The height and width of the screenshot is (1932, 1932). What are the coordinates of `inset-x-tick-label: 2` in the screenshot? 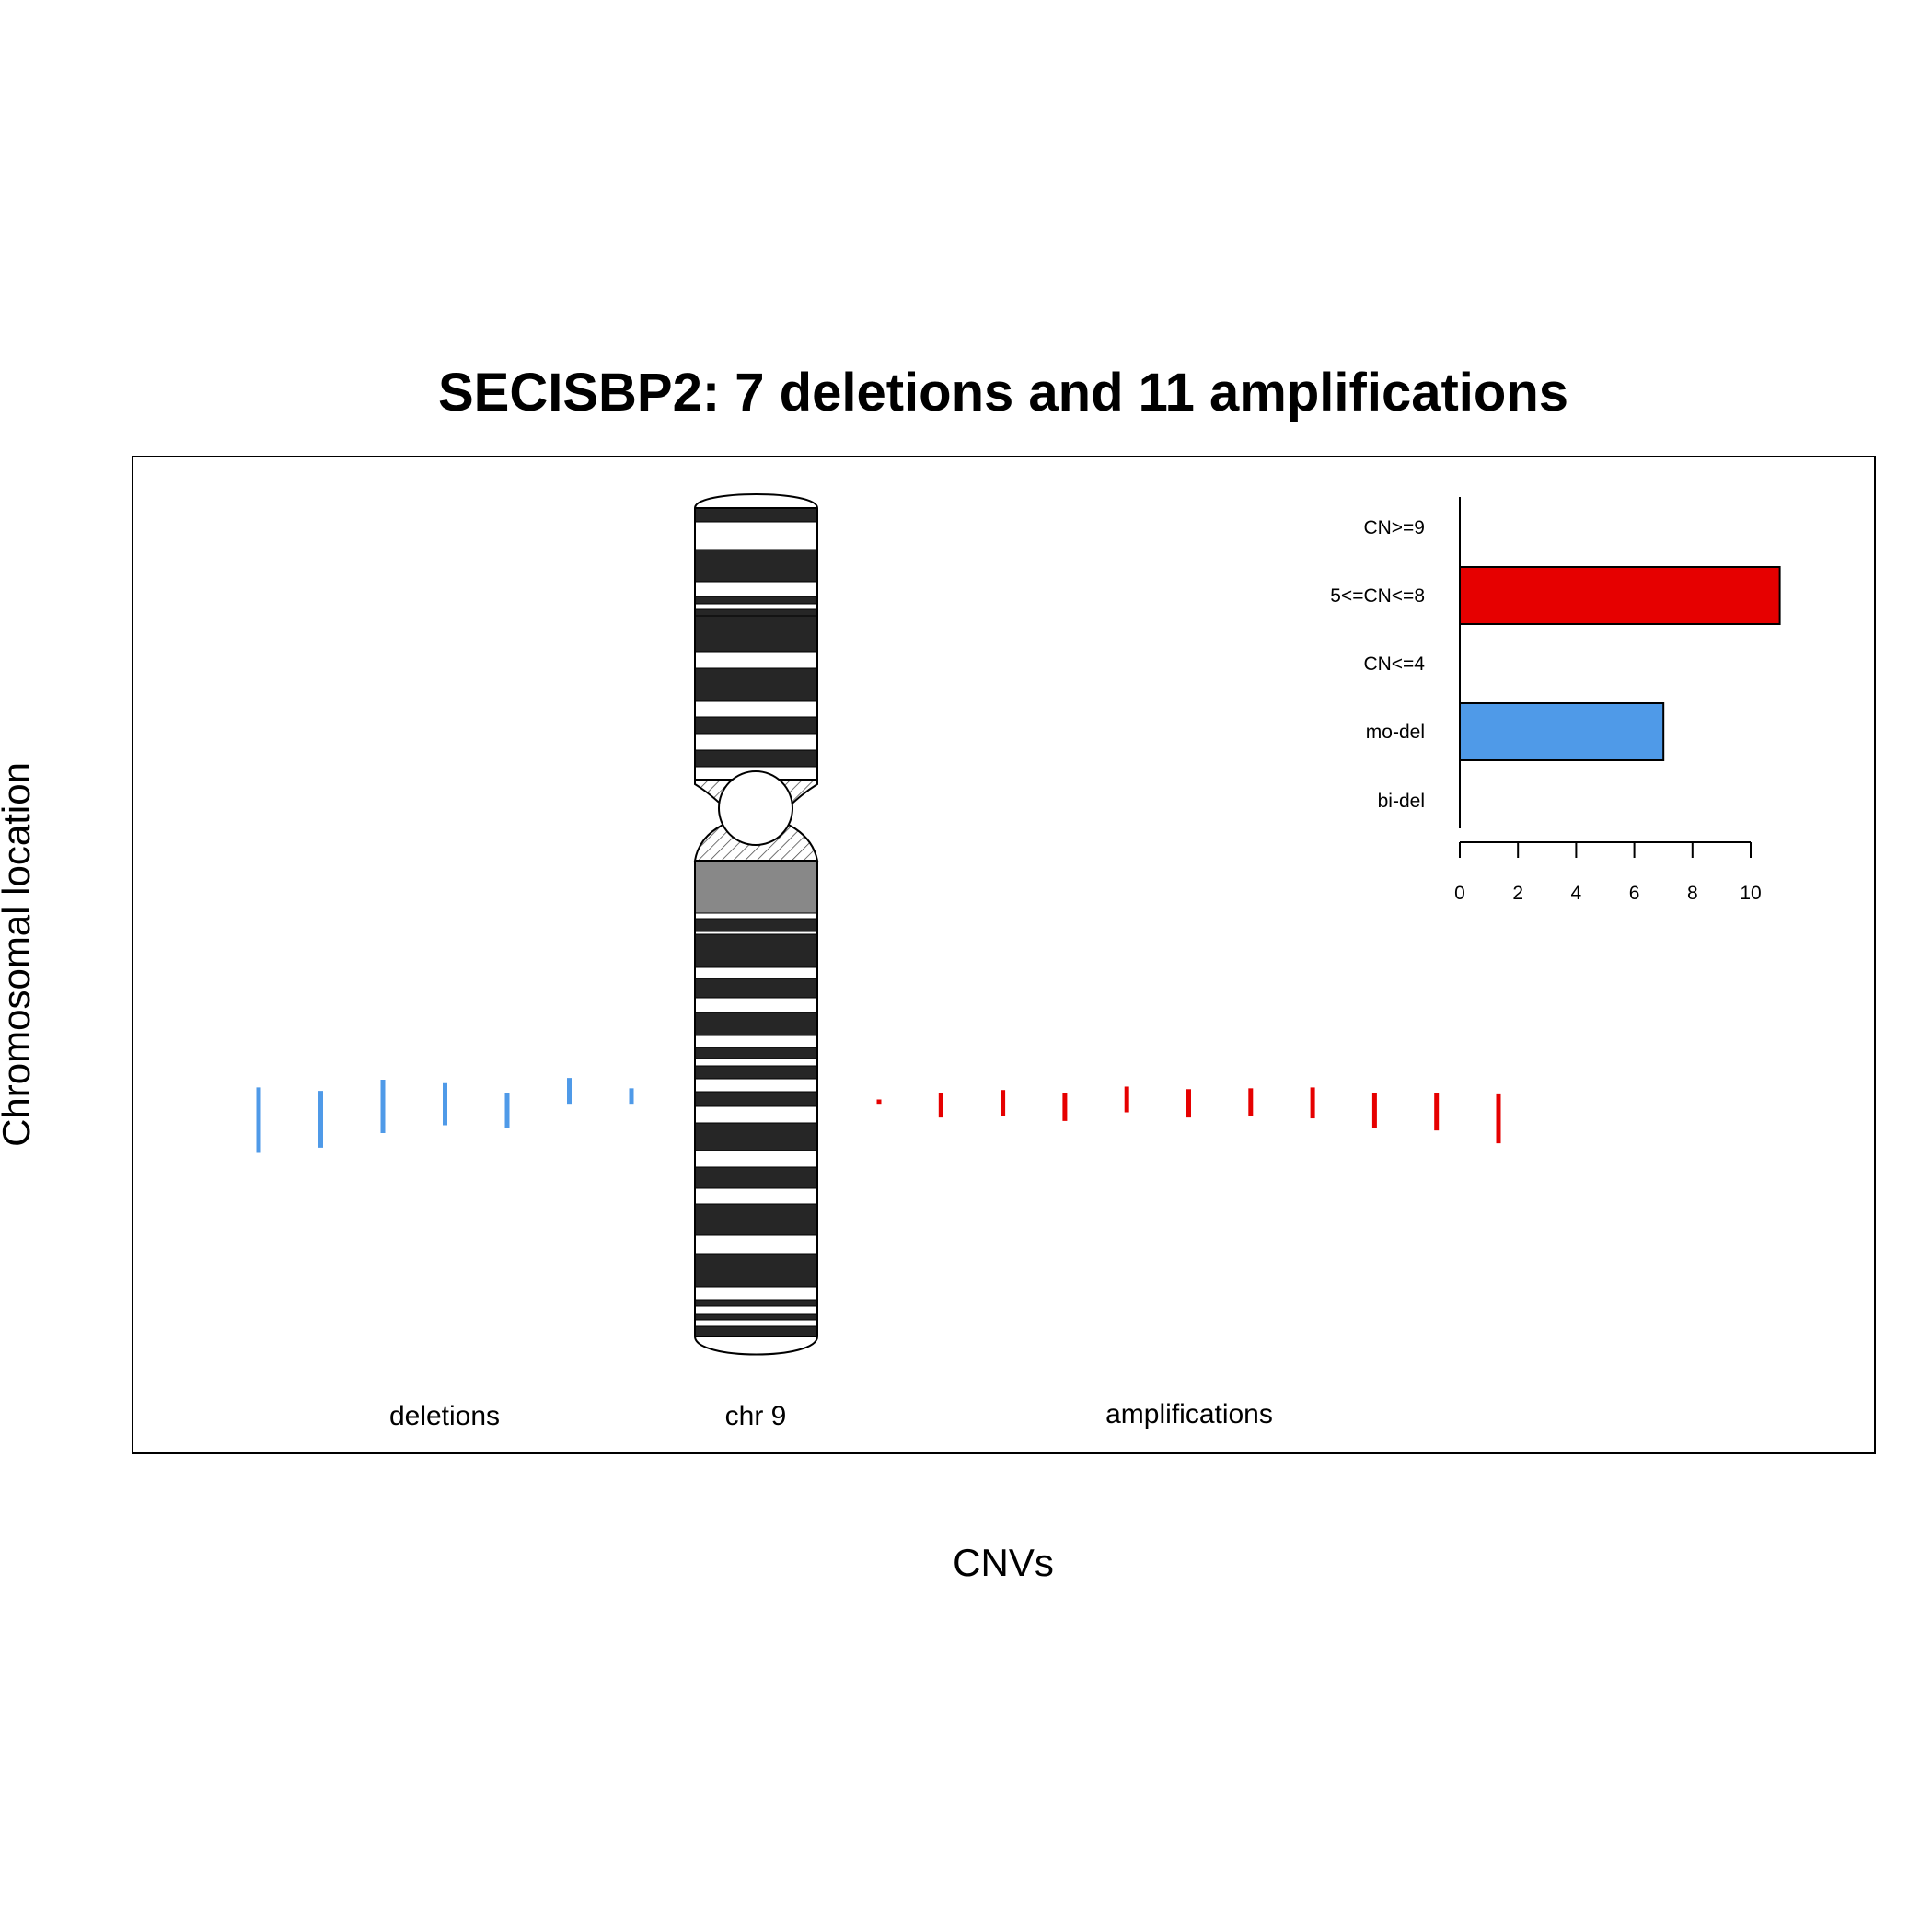 It's located at (1518, 894).